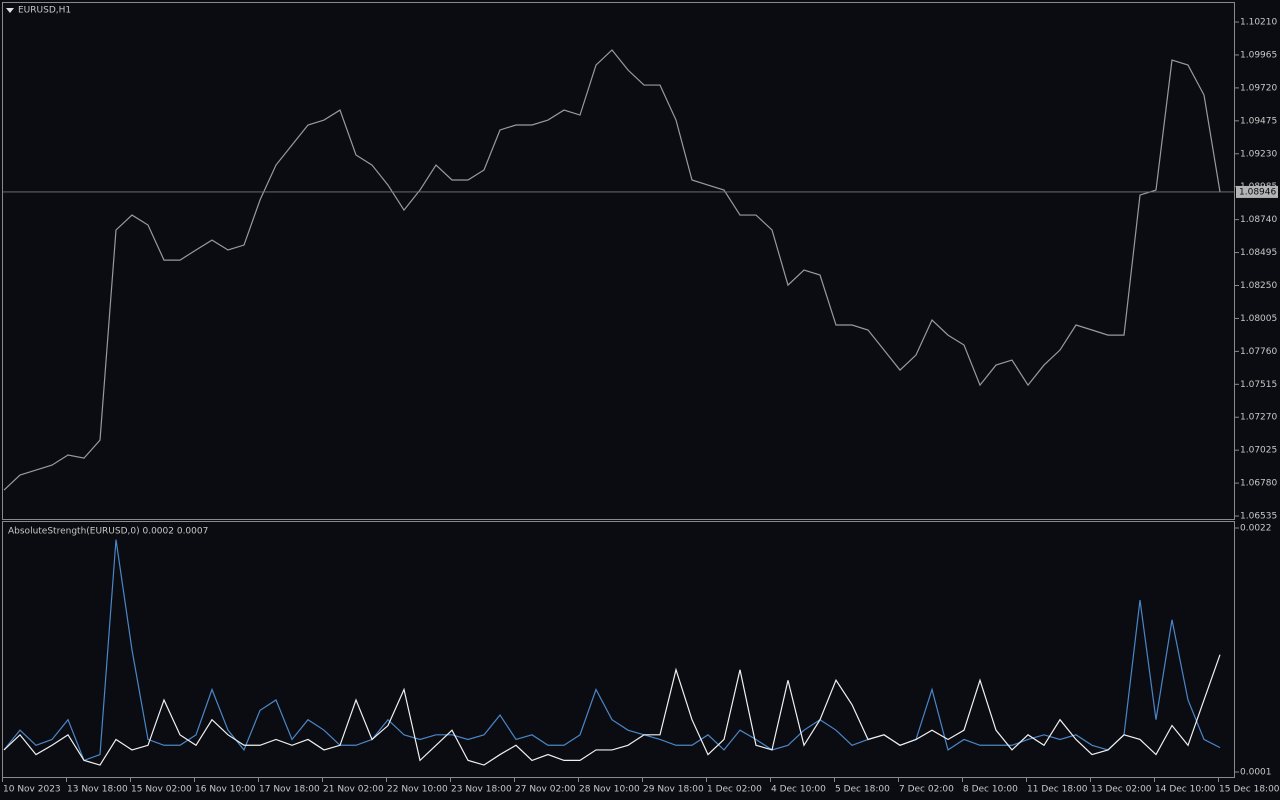  What do you see at coordinates (1258, 319) in the screenshot?
I see `y-tick-label: 1.08005` at bounding box center [1258, 319].